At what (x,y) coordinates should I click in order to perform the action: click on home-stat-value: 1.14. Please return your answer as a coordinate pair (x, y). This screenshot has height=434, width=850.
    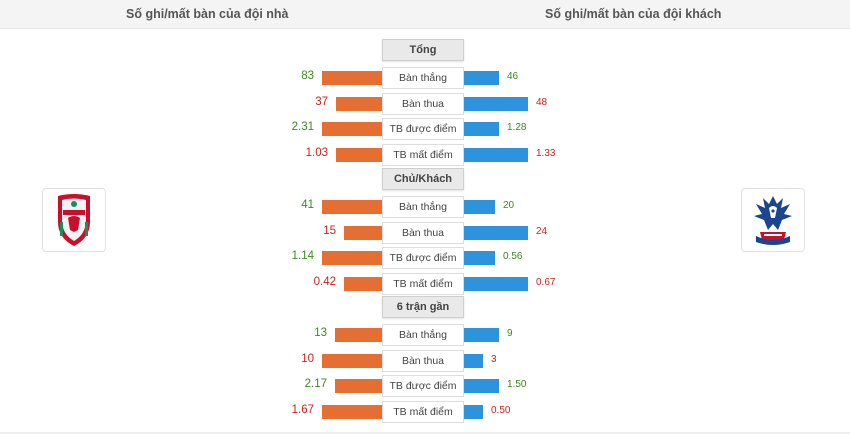
    Looking at the image, I should click on (302, 256).